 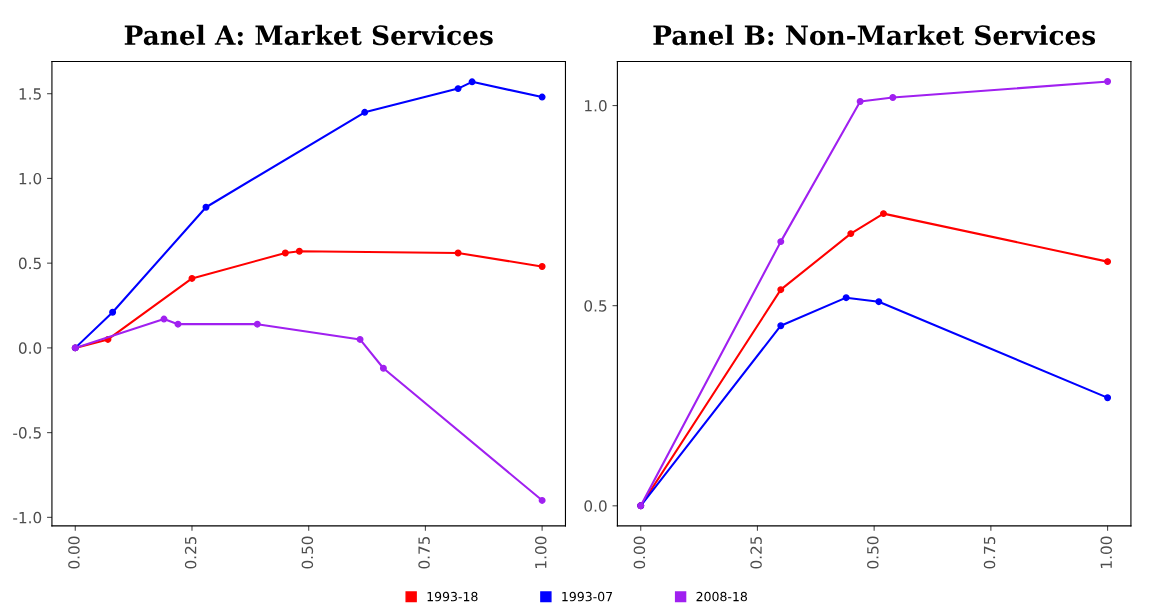 What do you see at coordinates (27, 517) in the screenshot?
I see `y-tick-label: -1.0` at bounding box center [27, 517].